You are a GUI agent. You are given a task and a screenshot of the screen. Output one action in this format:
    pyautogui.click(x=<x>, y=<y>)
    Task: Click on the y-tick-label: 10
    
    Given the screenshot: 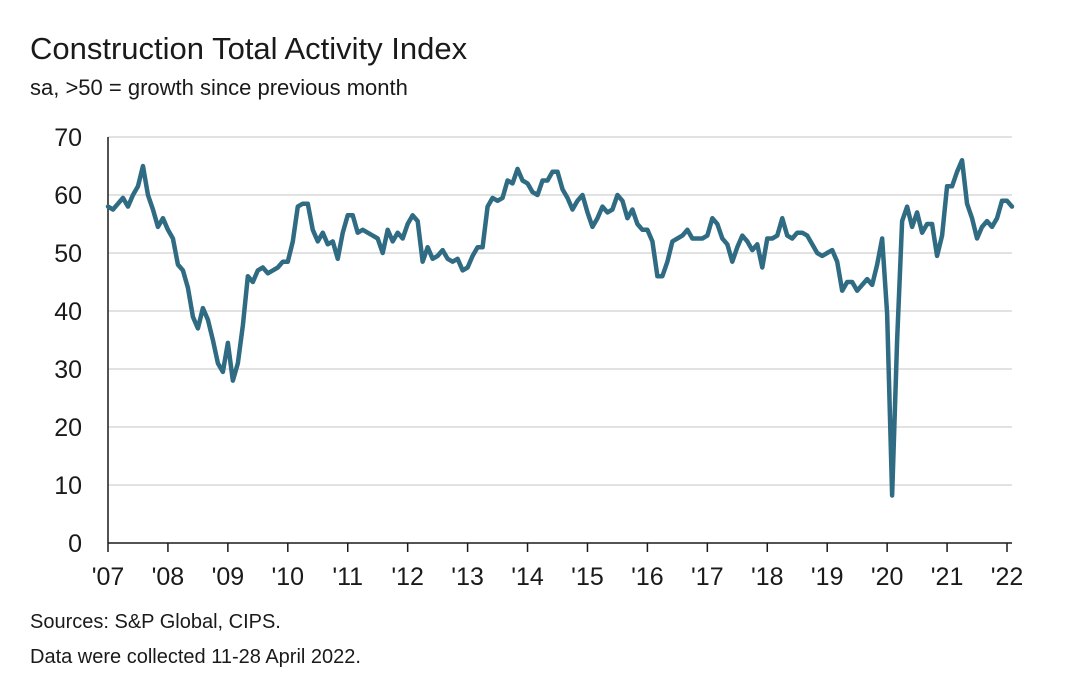 What is the action you would take?
    pyautogui.click(x=68, y=486)
    